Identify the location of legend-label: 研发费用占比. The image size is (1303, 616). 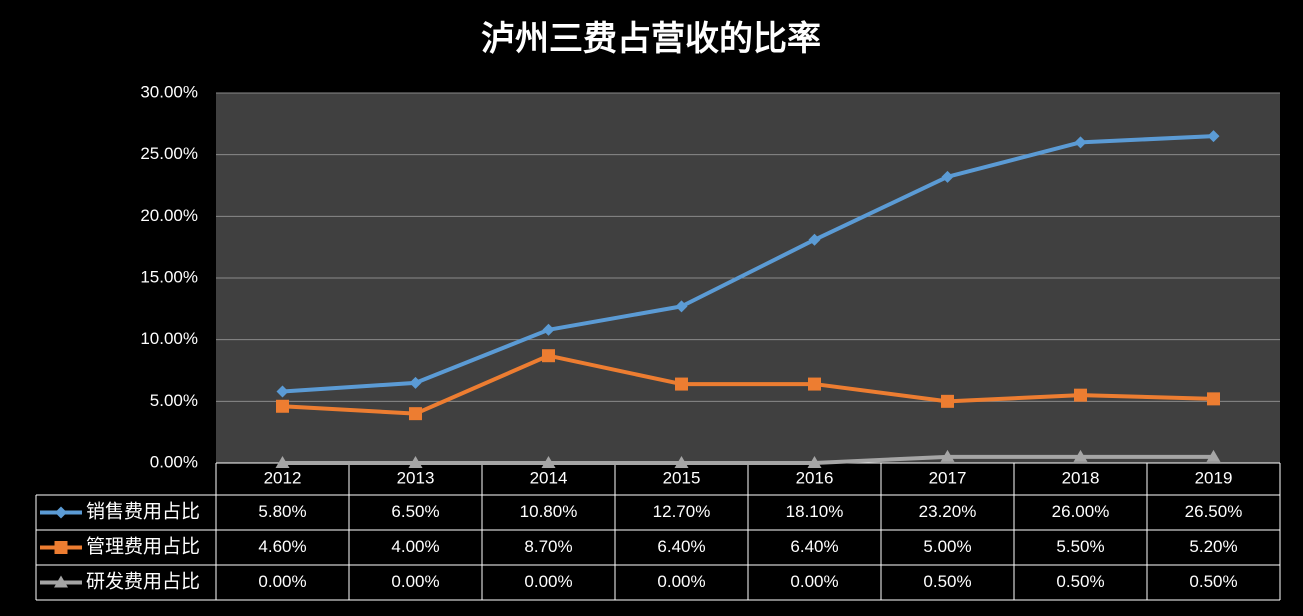
(143, 582).